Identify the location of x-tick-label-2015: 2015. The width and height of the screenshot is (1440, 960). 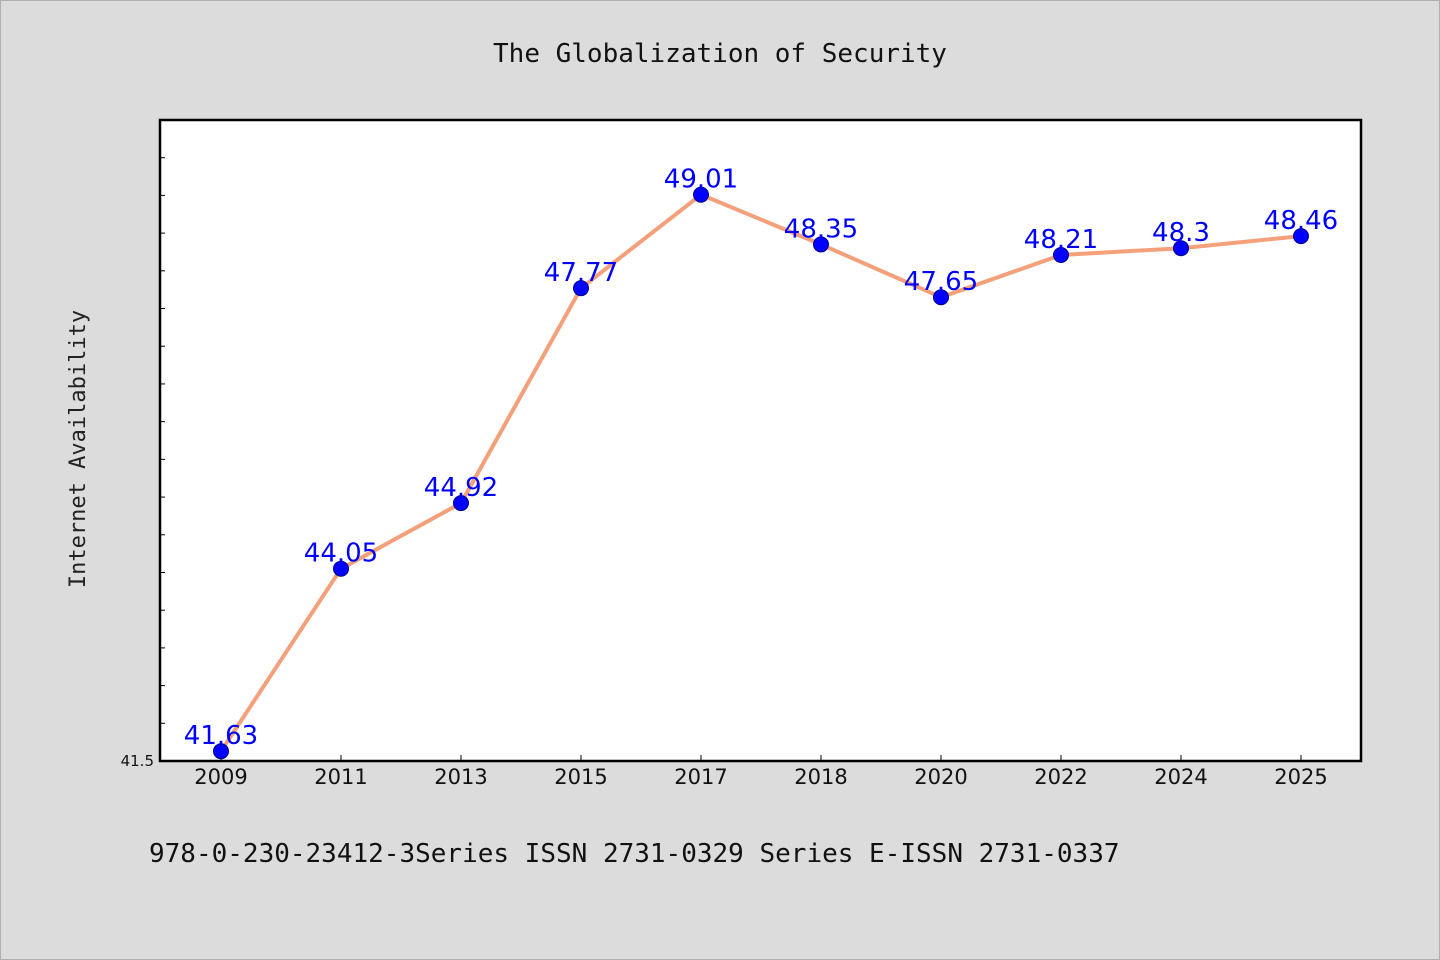
(580, 777).